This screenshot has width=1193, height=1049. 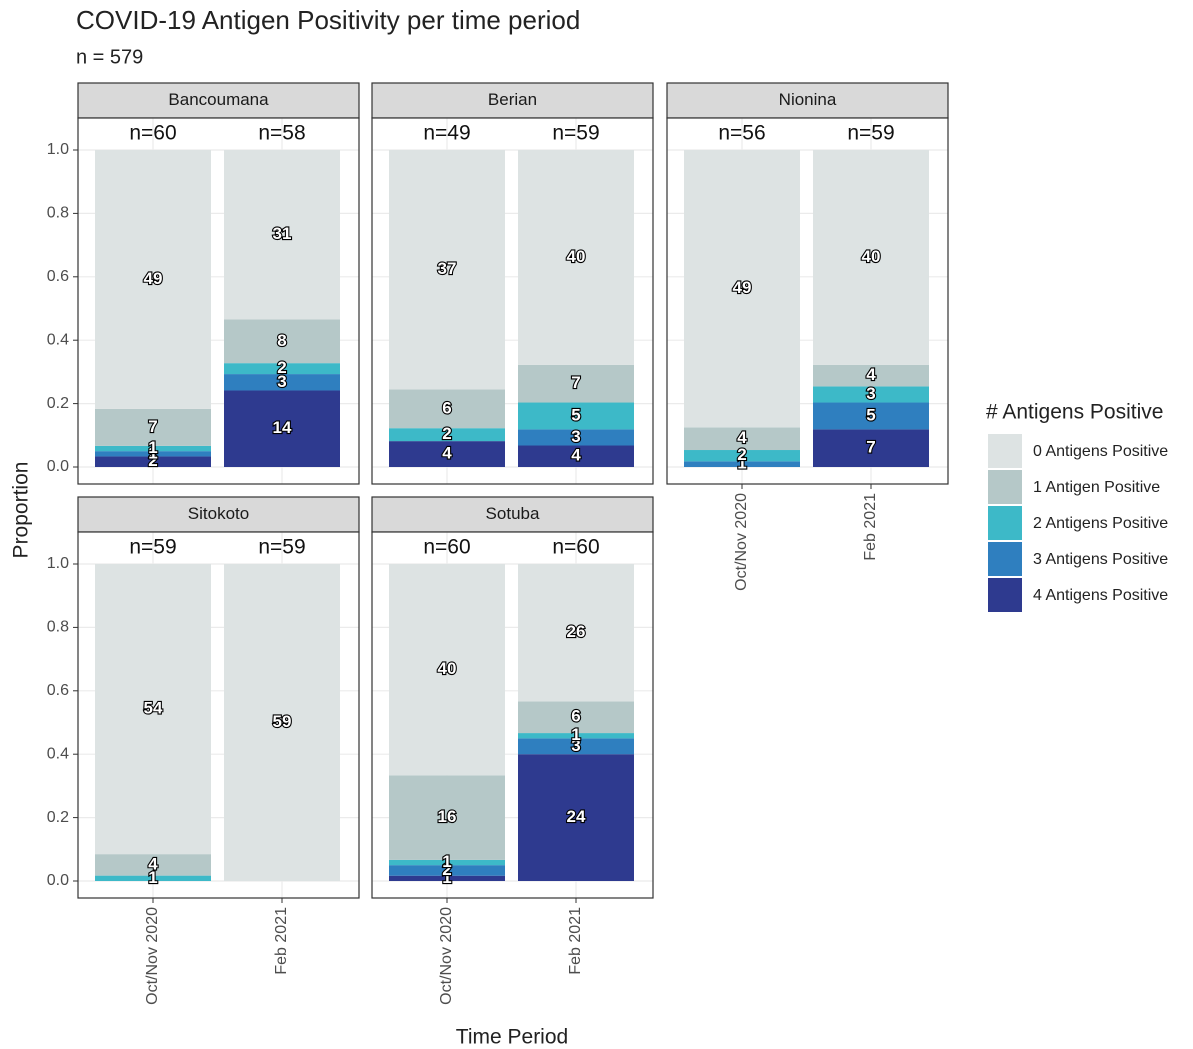 I want to click on n-label: n=58, so click(x=281, y=133).